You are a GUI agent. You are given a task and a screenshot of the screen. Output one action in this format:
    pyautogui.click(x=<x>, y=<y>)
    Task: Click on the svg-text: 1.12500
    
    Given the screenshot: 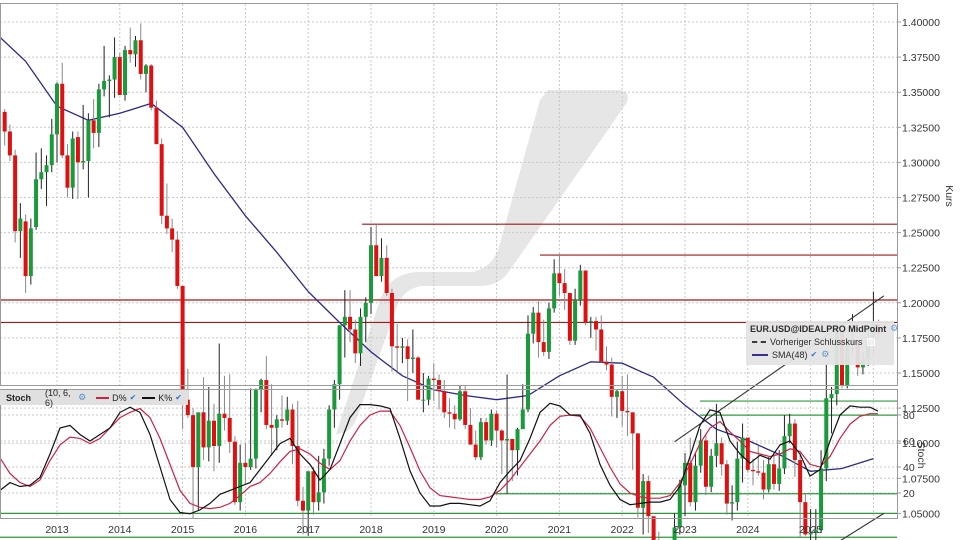 What is the action you would take?
    pyautogui.click(x=921, y=409)
    